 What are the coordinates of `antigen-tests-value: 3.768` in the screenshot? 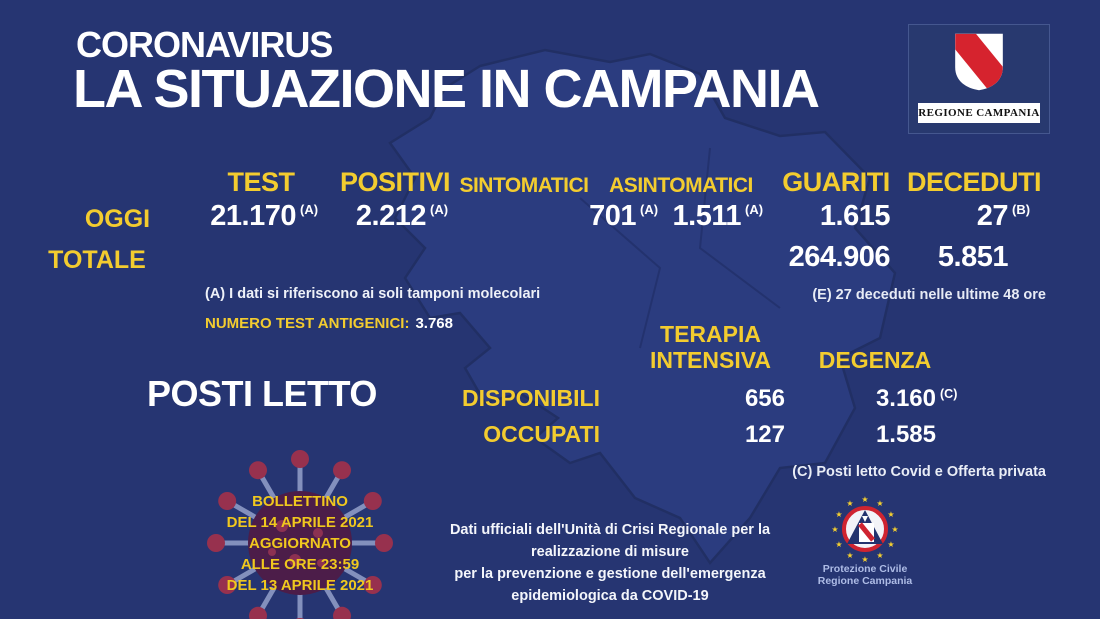 It's located at (434, 323).